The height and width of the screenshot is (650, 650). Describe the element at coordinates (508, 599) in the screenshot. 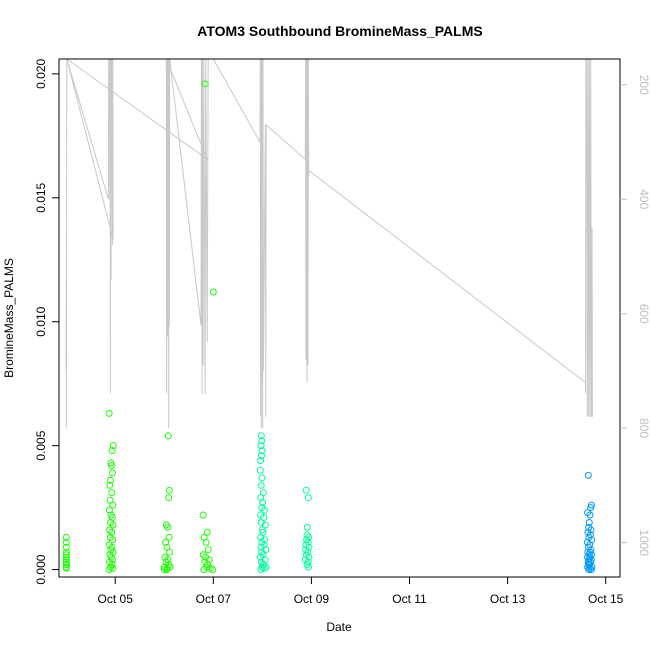

I see `x-tick-label: Oct 13` at that location.